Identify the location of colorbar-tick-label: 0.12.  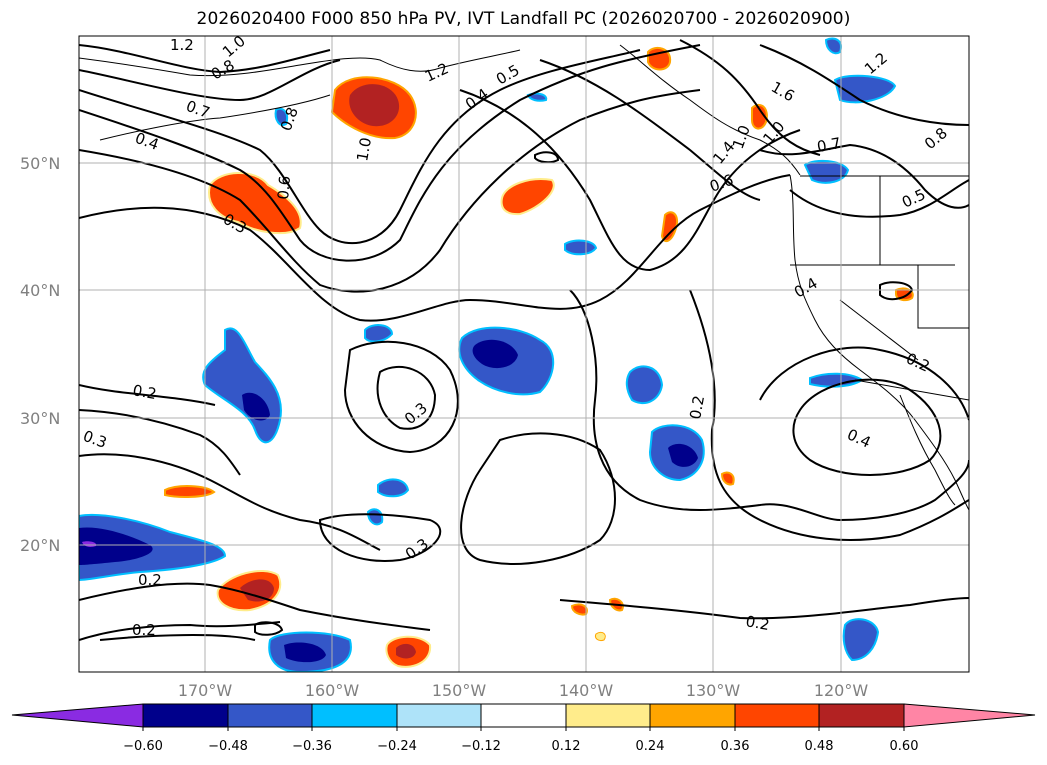
(566, 746).